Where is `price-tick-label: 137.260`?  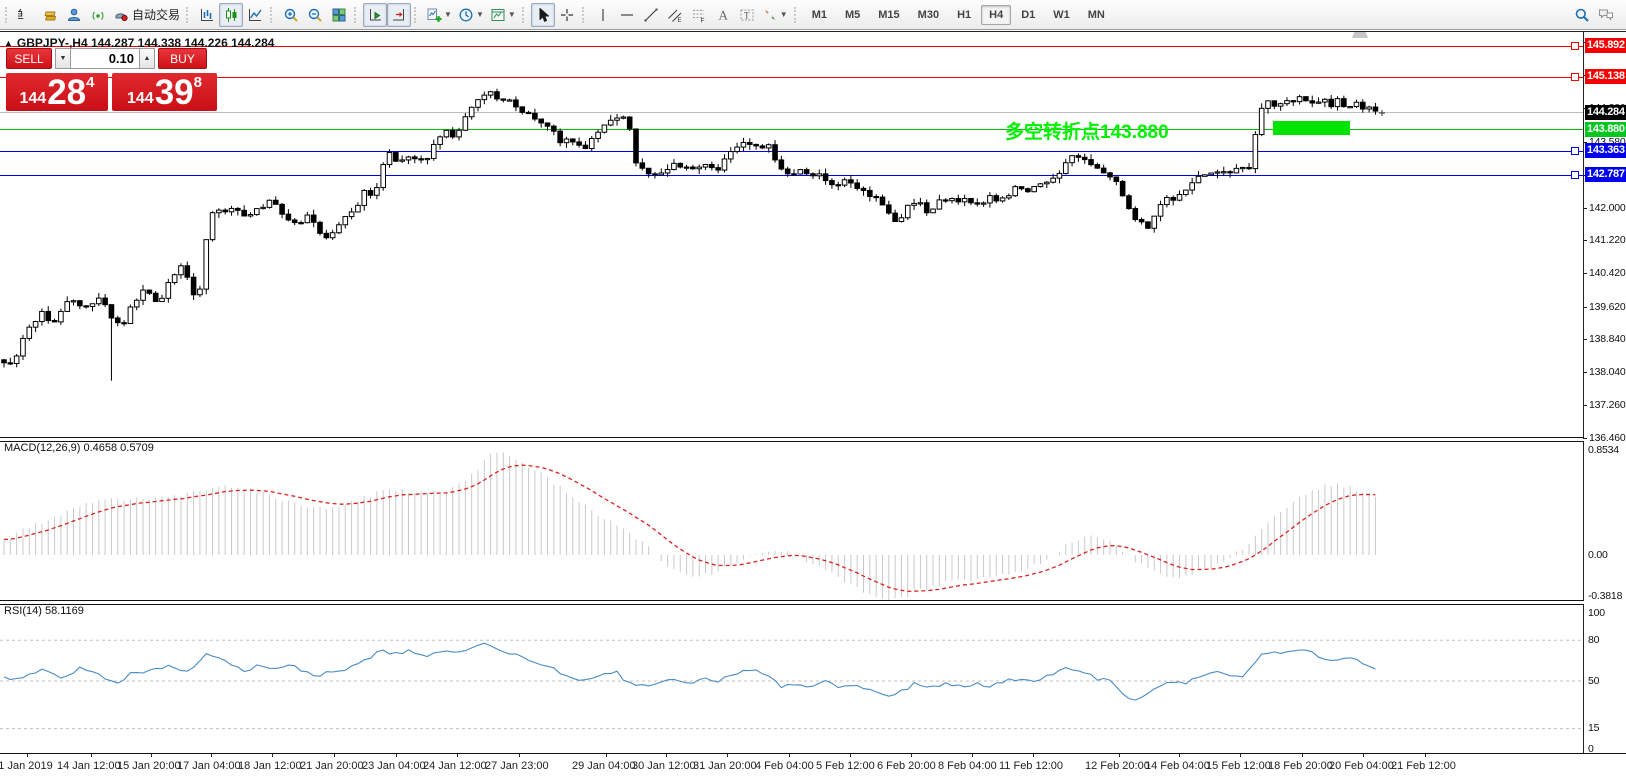 price-tick-label: 137.260 is located at coordinates (1607, 405).